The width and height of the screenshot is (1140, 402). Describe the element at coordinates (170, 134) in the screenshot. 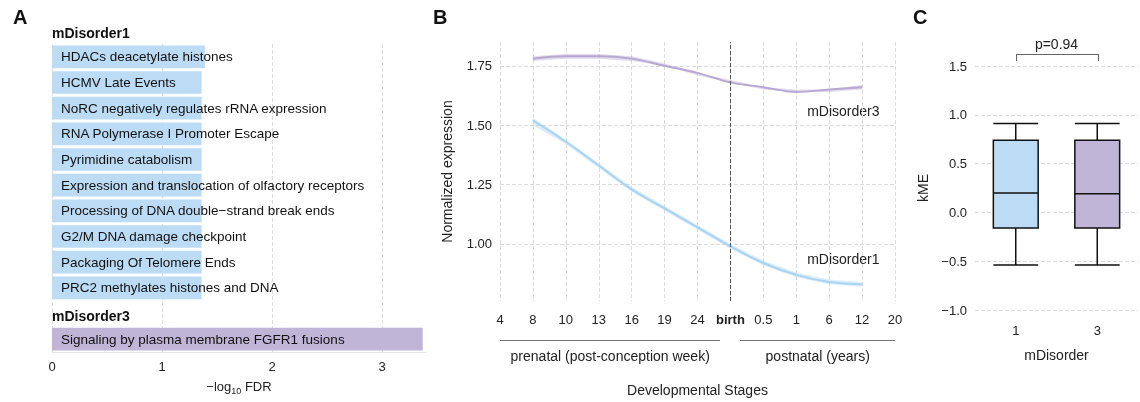

I see `y-tick-label: RNA Polymerase I Promoter Escape` at that location.